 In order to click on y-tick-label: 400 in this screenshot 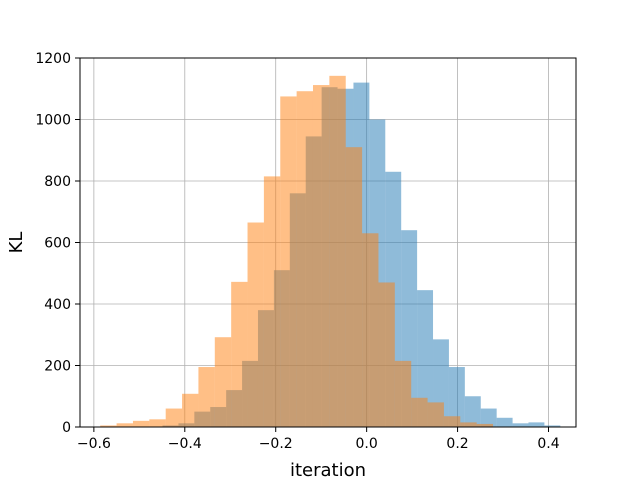, I will do `click(57, 305)`.